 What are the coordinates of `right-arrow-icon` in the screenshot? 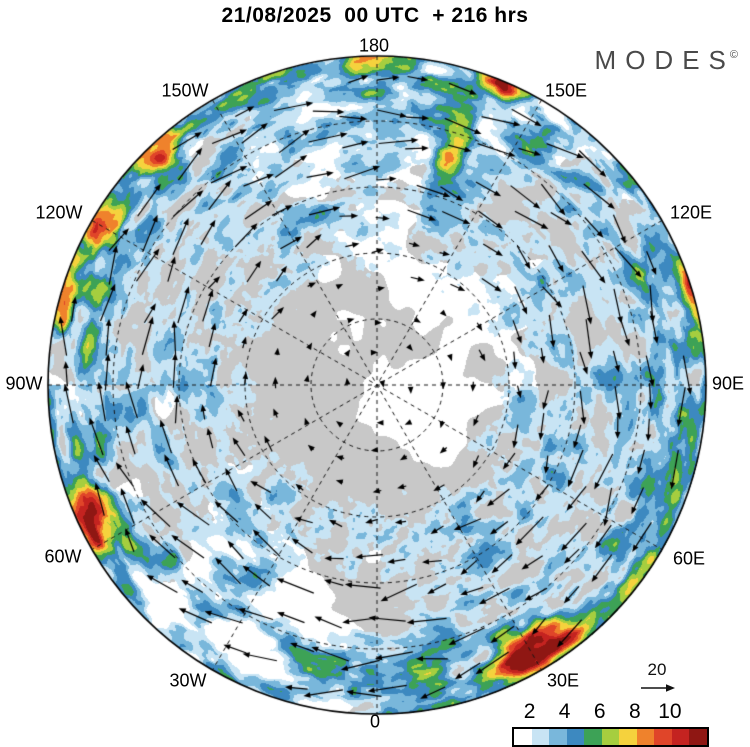 It's located at (658, 688).